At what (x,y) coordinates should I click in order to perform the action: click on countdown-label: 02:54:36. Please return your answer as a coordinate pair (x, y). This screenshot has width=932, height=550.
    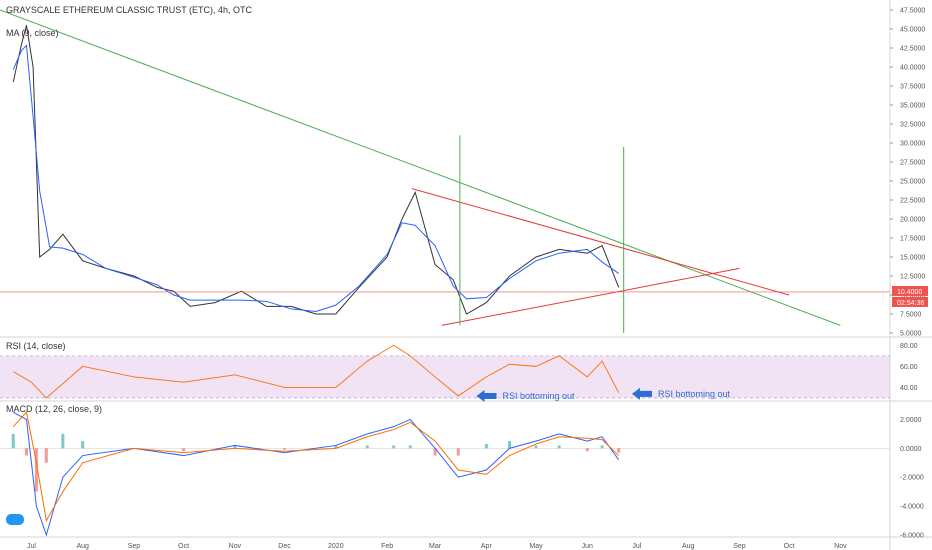
    Looking at the image, I should click on (910, 303).